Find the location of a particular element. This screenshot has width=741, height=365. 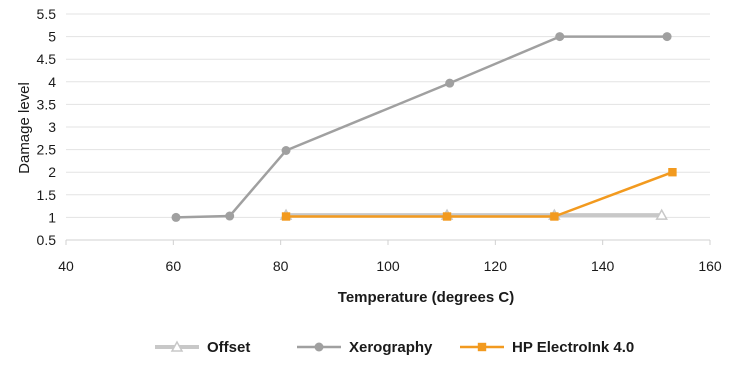

y-tick-label: 2 is located at coordinates (52, 172).